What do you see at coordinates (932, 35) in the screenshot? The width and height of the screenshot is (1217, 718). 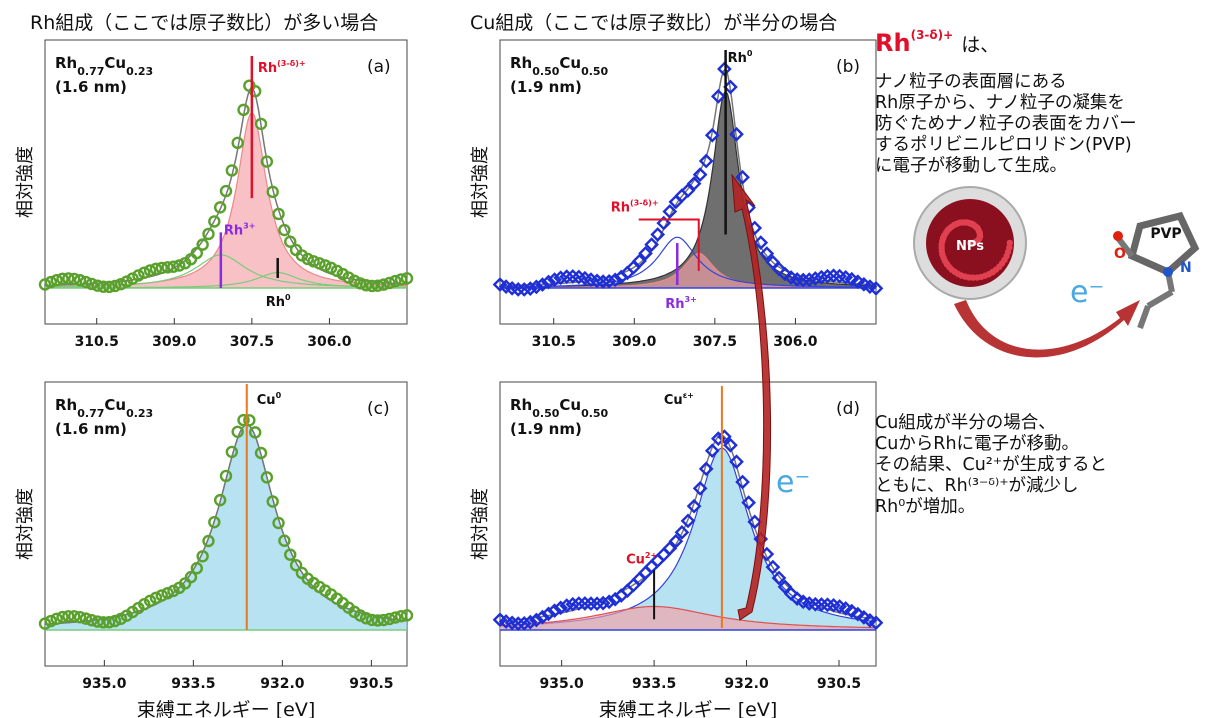 I see `sidebar-title-sup: (3-δ)+` at bounding box center [932, 35].